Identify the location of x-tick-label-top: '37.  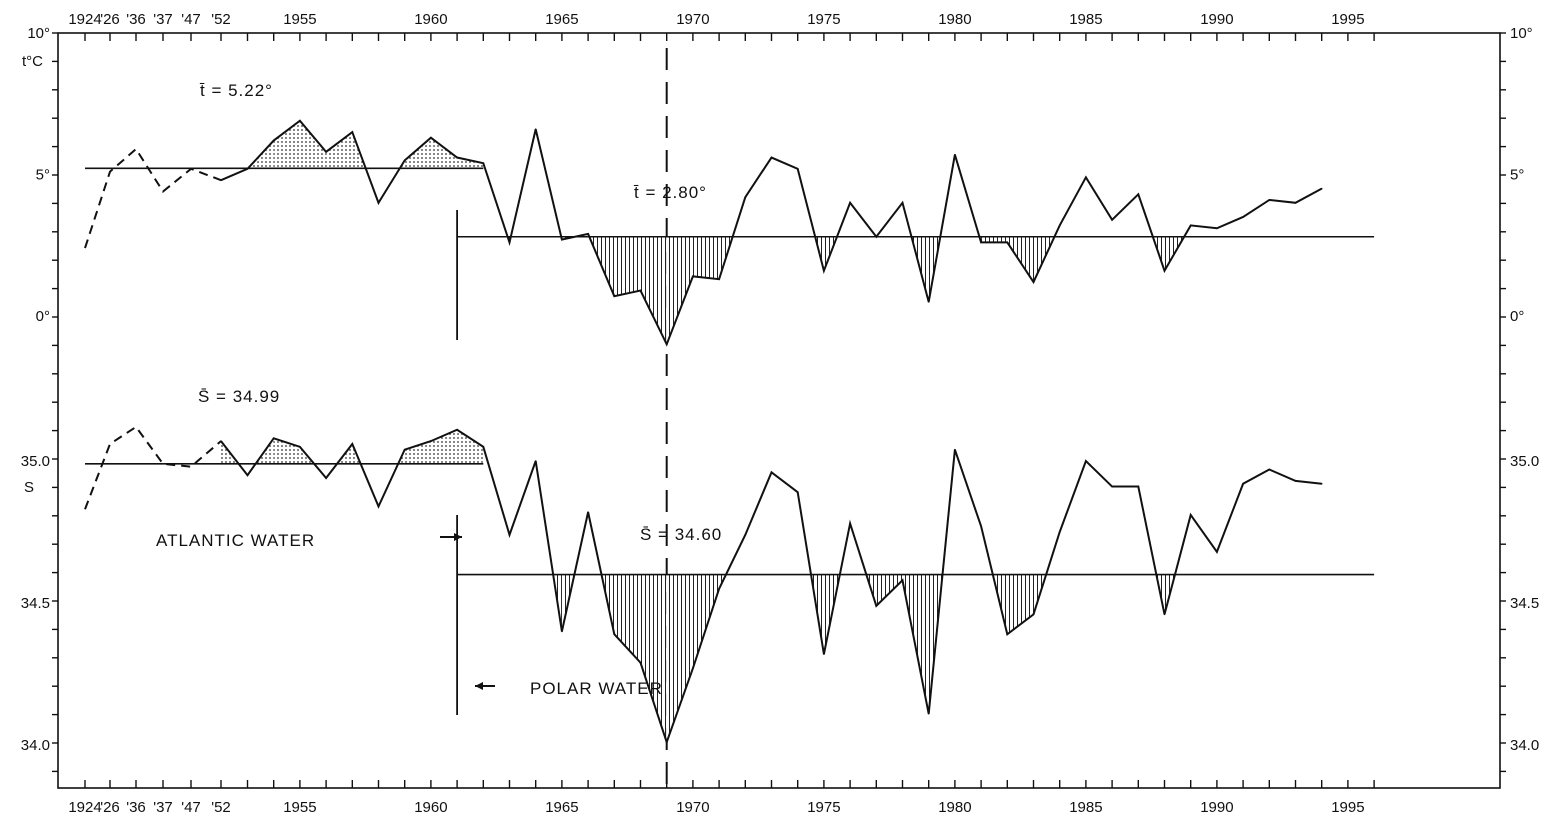
(163, 19).